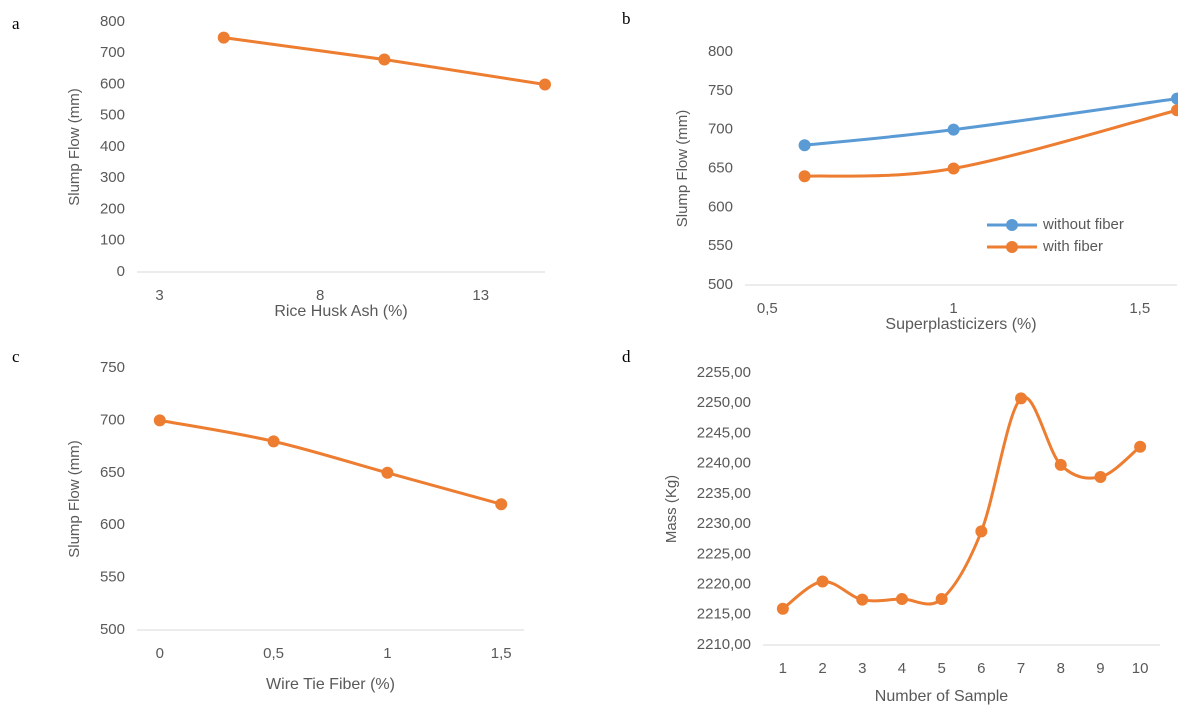 The height and width of the screenshot is (708, 1178). Describe the element at coordinates (724, 523) in the screenshot. I see `y-tick-label: 2230,00` at that location.